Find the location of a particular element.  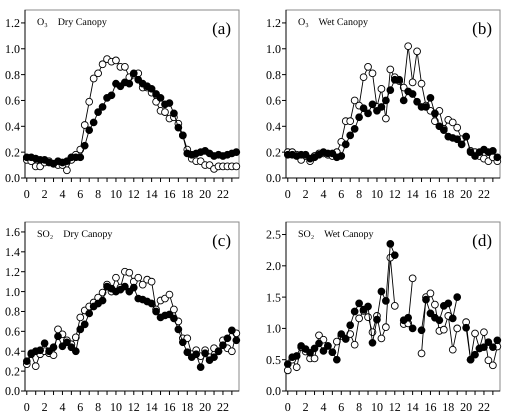

y-tick-label: 1.4 is located at coordinates (12, 252).